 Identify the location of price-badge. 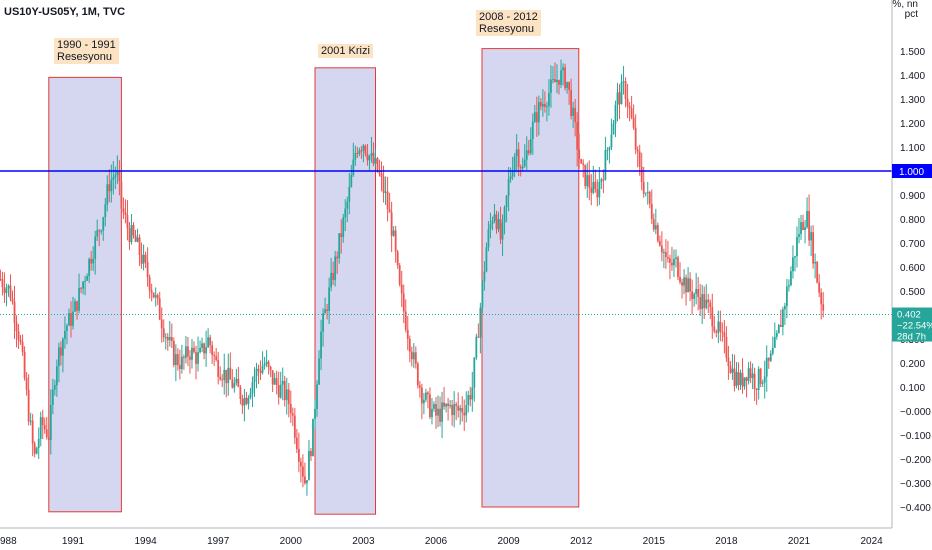
(912, 324).